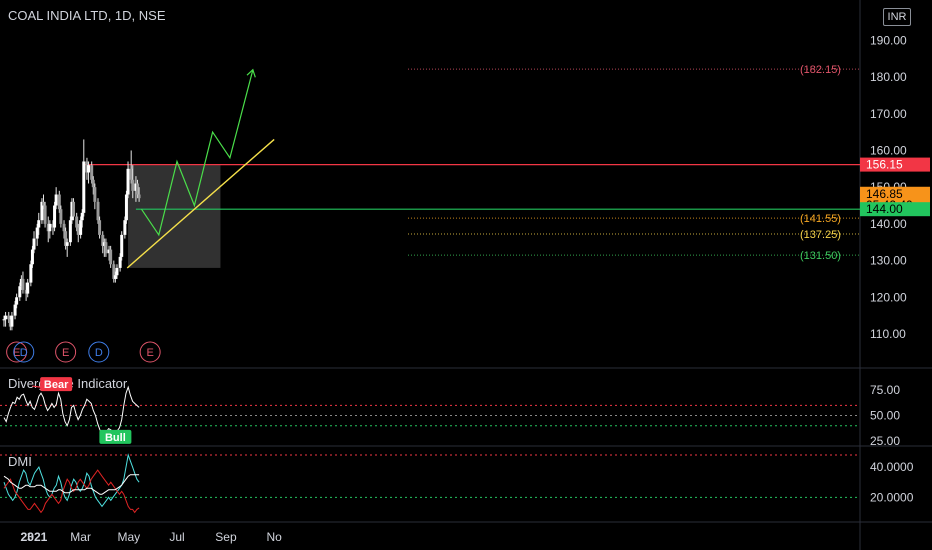 The width and height of the screenshot is (932, 550). What do you see at coordinates (888, 334) in the screenshot?
I see `y-tick-label: 110.00` at bounding box center [888, 334].